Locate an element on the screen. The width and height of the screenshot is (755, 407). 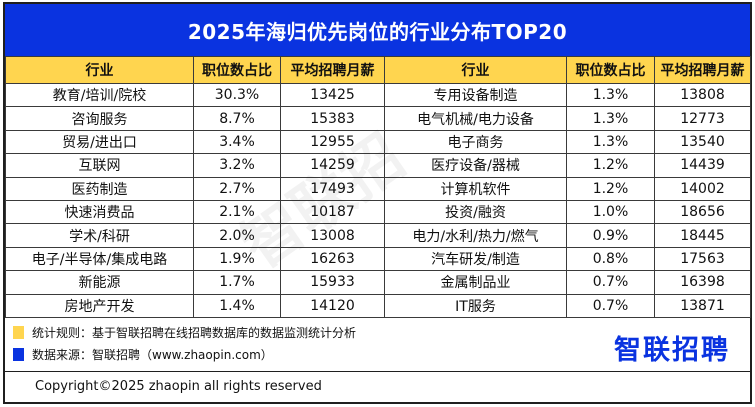
salary-cell: 15383 is located at coordinates (332, 118).